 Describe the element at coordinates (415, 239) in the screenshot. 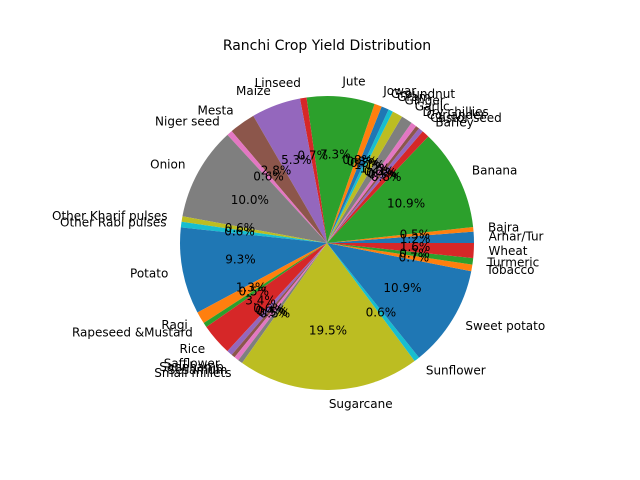

I see `slice-pct-arhar-tur: 1.2%` at that location.